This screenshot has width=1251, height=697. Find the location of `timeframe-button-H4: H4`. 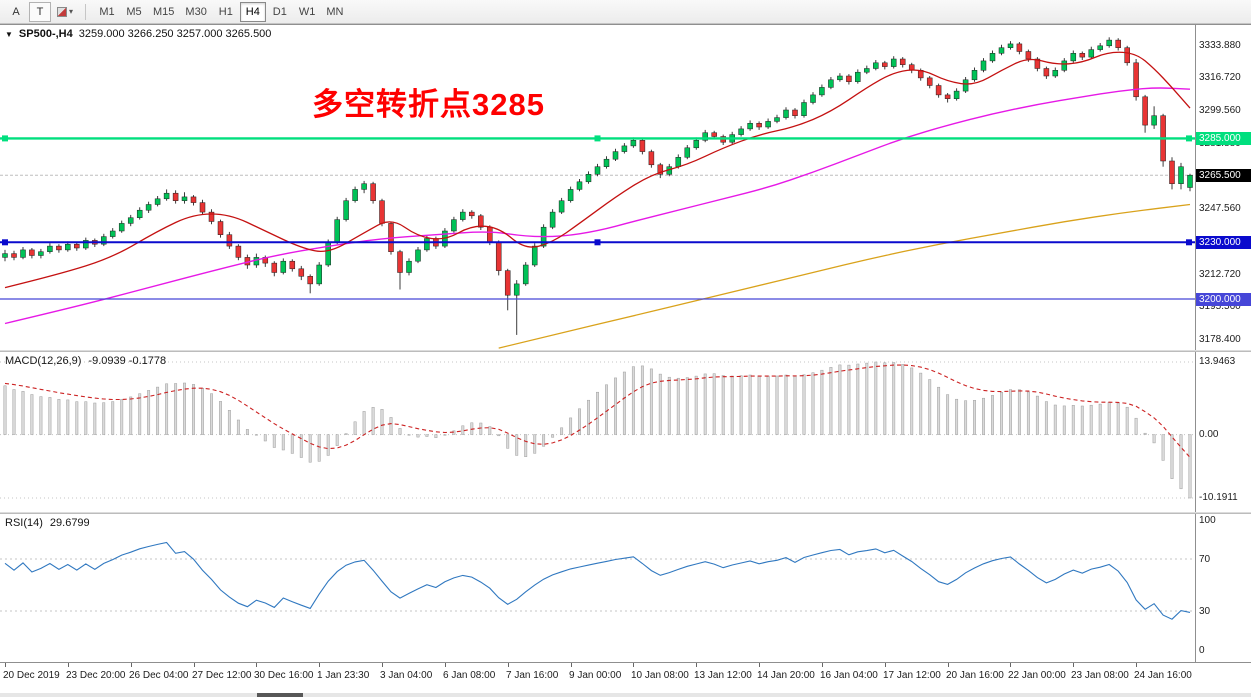

timeframe-button-H4: H4 is located at coordinates (252, 11).